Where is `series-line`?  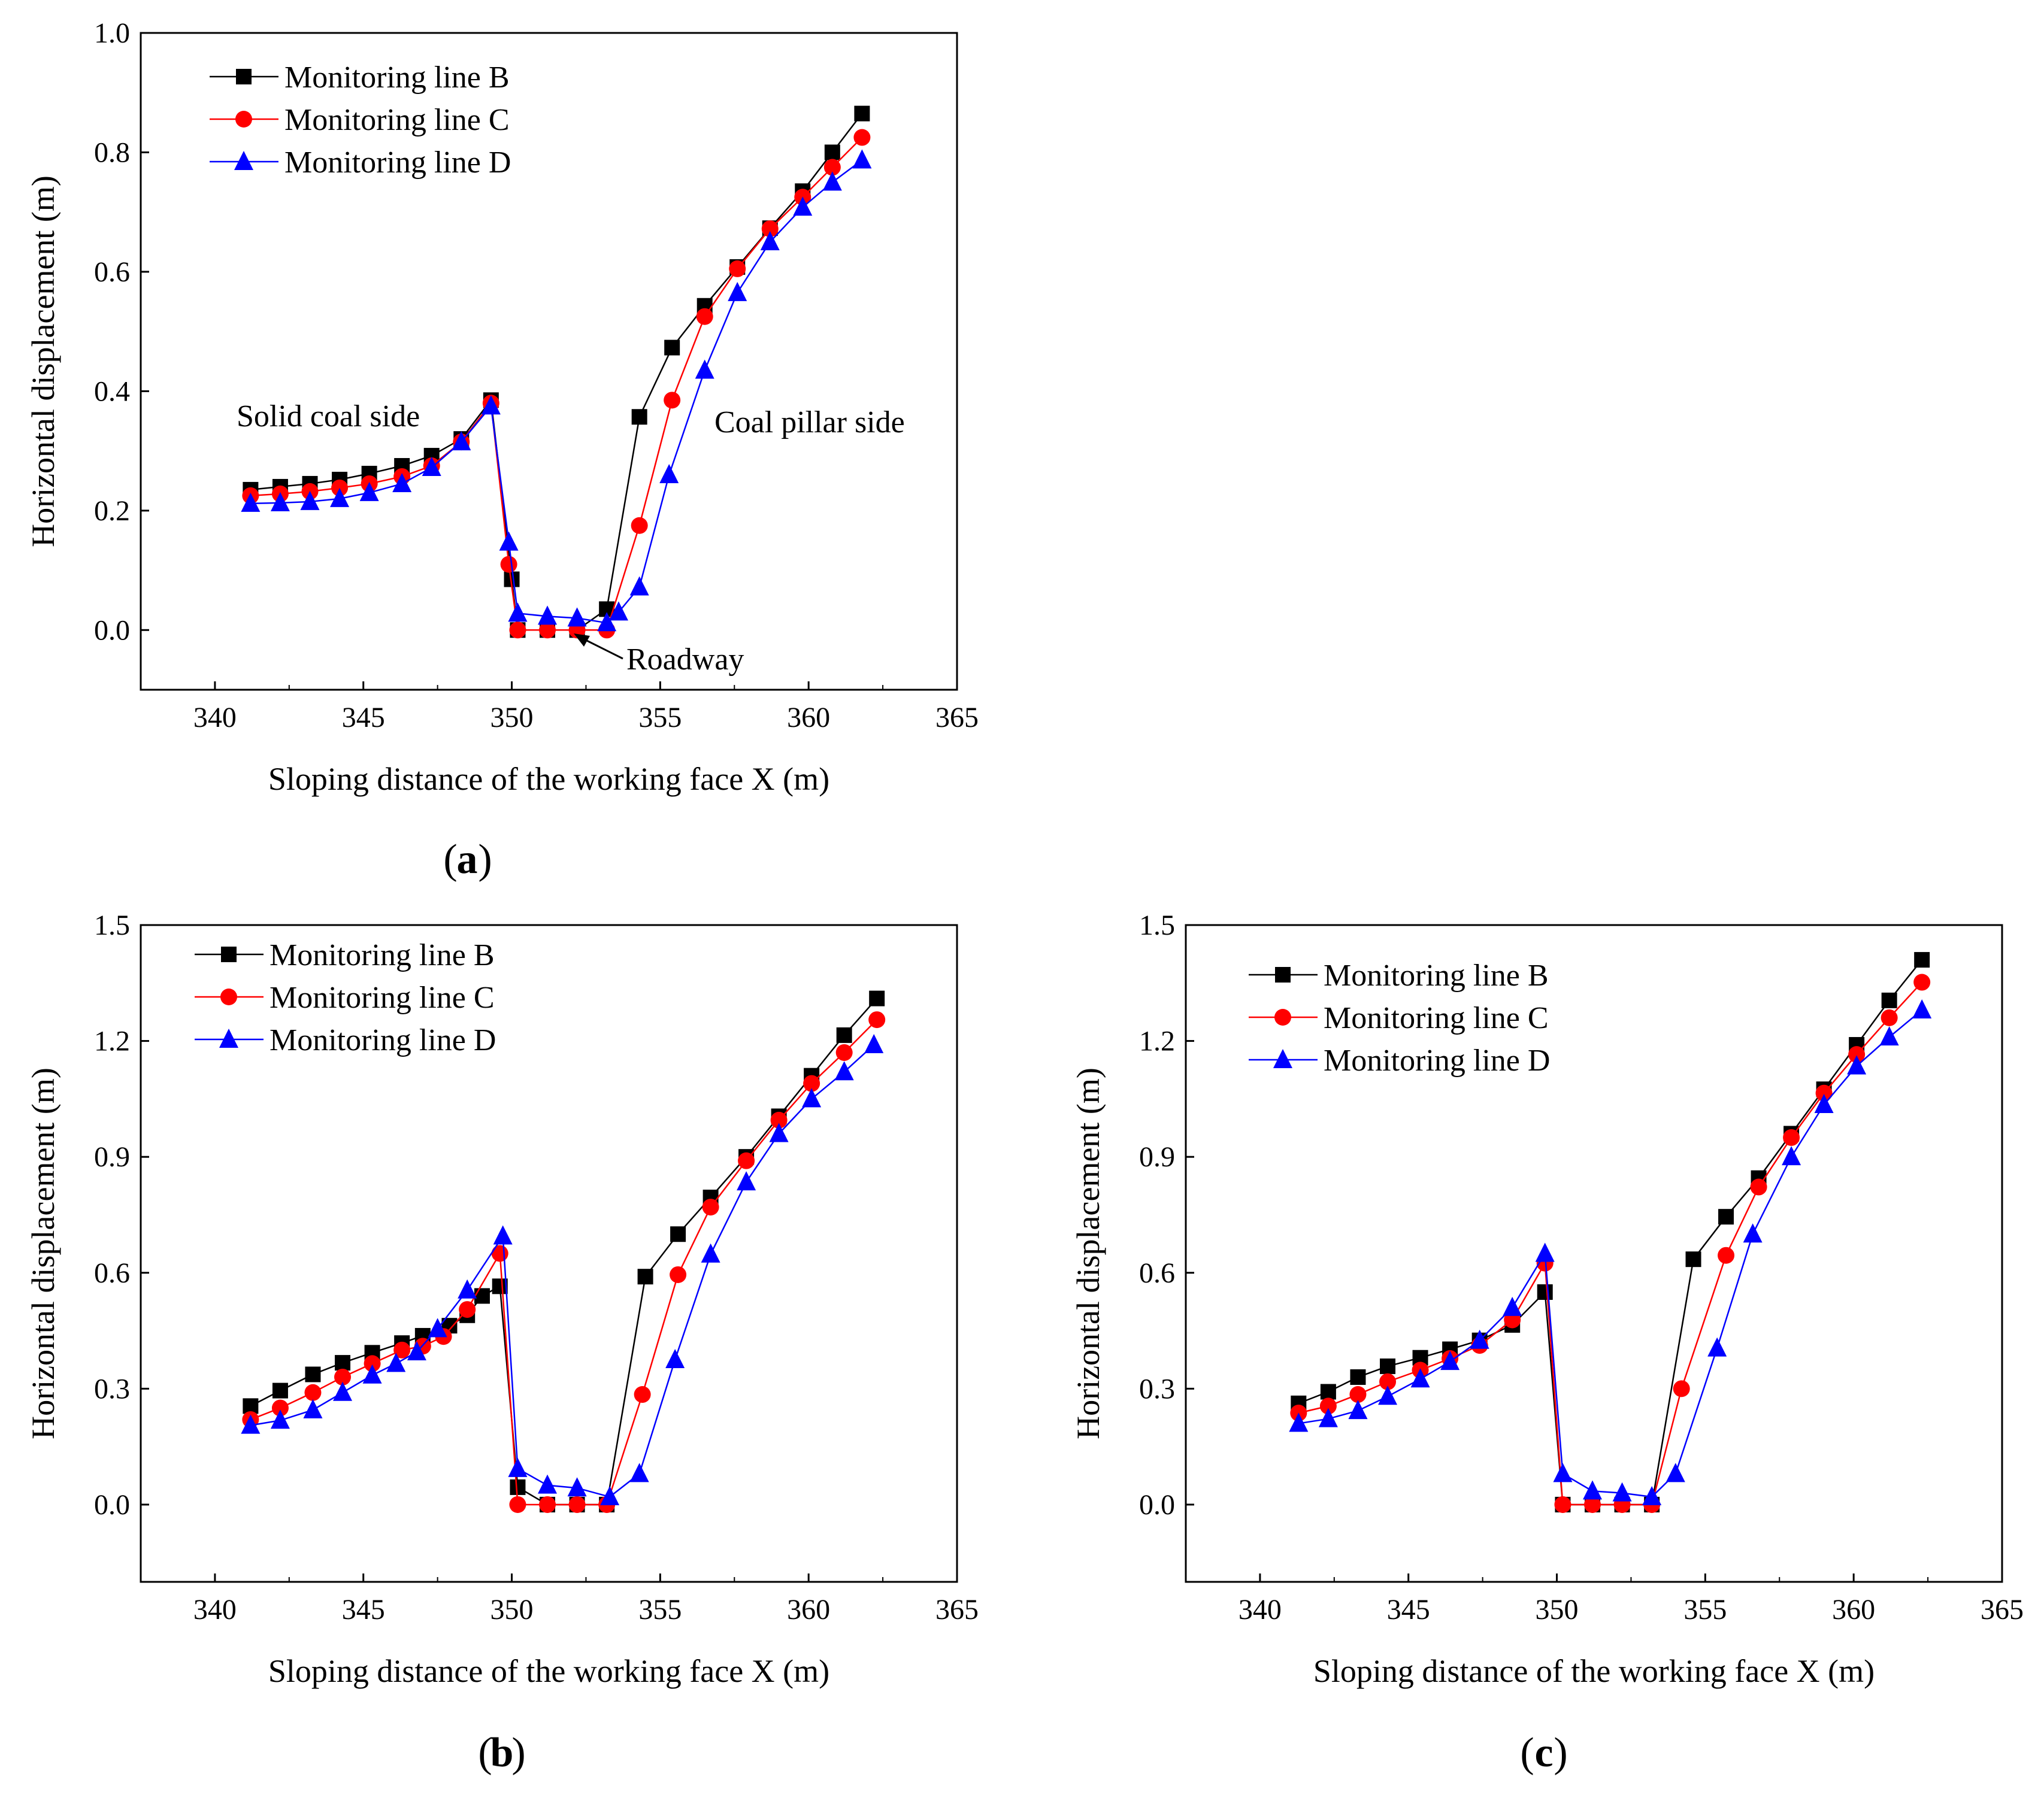
series-line is located at coordinates (564, 1262).